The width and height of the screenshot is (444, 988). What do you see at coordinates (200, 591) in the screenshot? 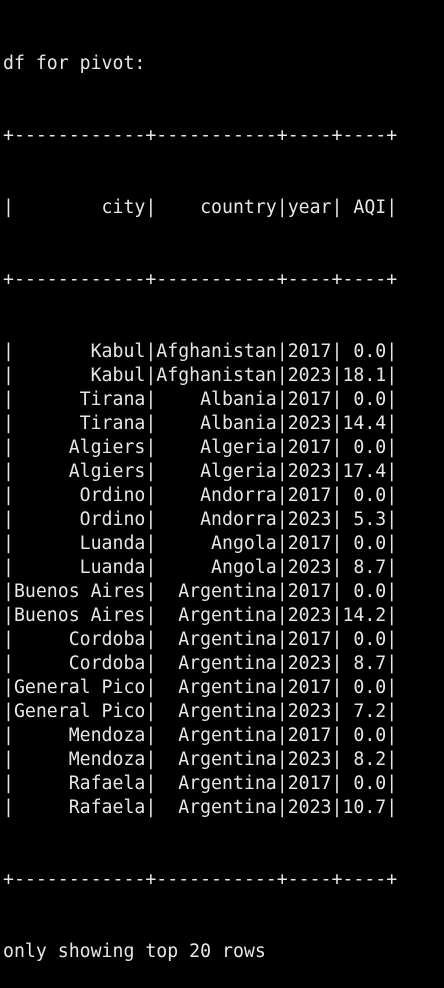
I see `table-row: |Buenos Aires| Argentina|2017| 0.0|` at bounding box center [200, 591].